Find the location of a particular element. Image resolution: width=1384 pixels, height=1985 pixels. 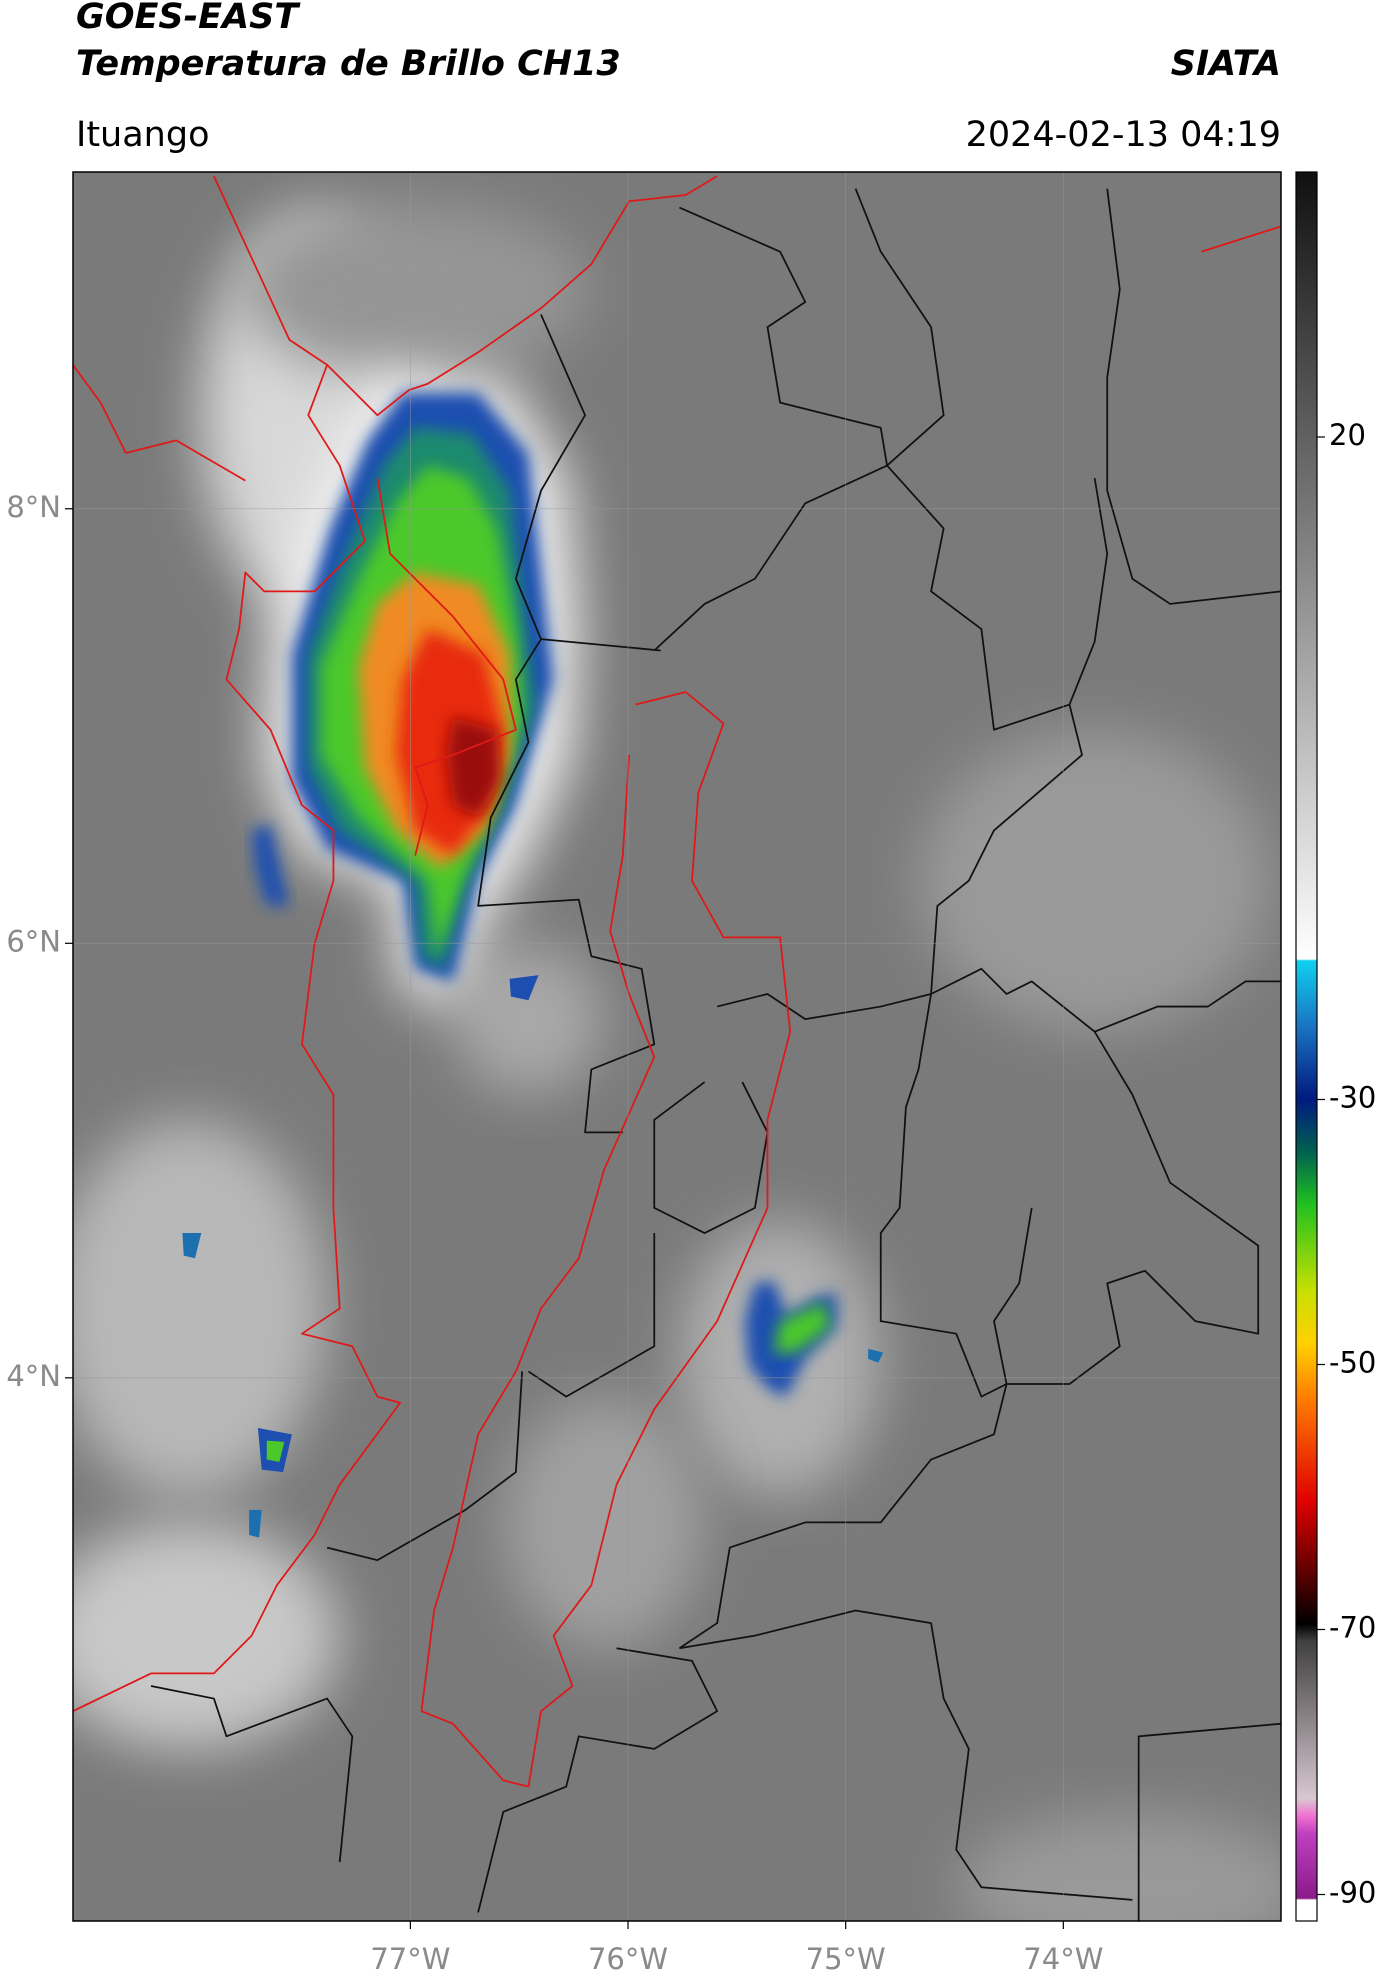

y-tick-label: 6°N is located at coordinates (33, 941).